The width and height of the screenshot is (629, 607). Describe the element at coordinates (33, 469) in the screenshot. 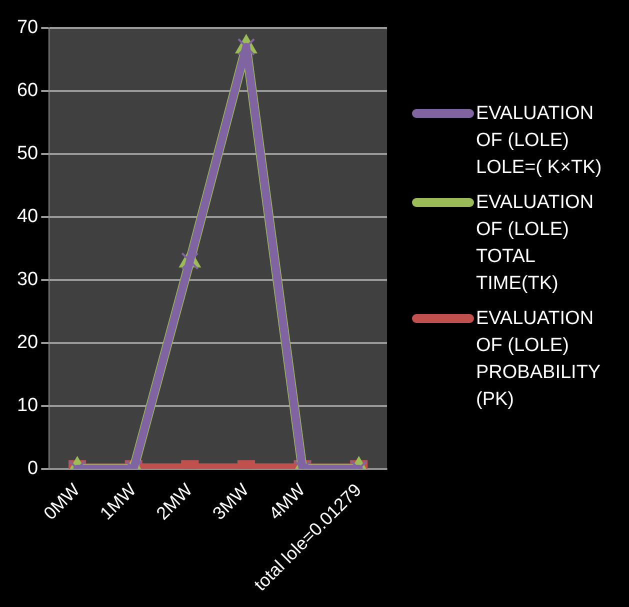

I see `y-tick-label: 0` at that location.